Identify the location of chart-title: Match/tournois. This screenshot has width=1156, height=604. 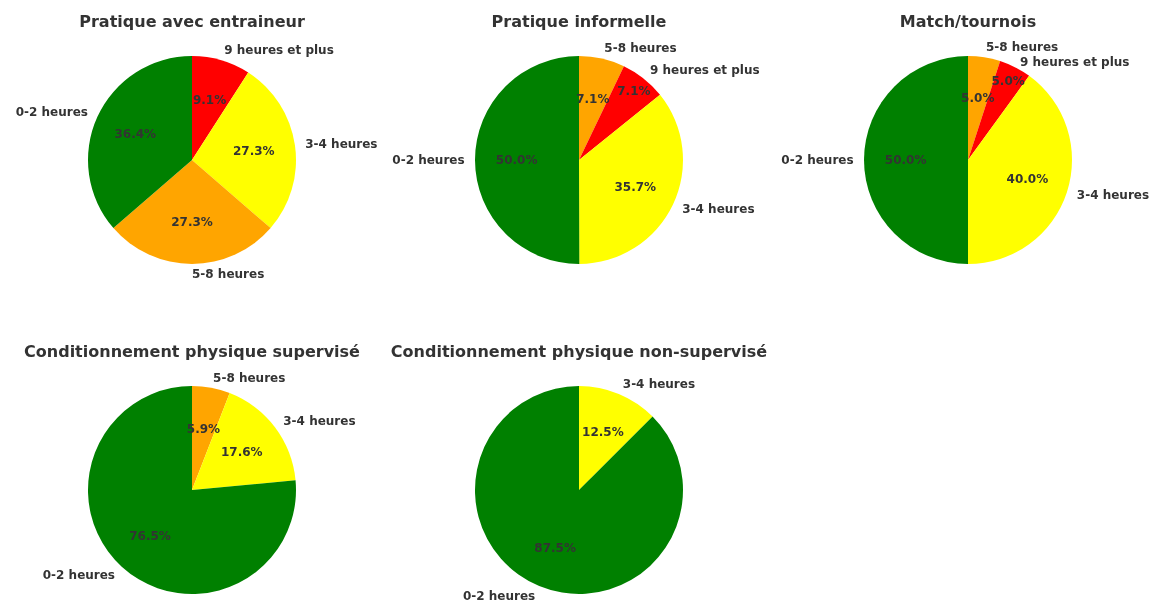
(968, 21).